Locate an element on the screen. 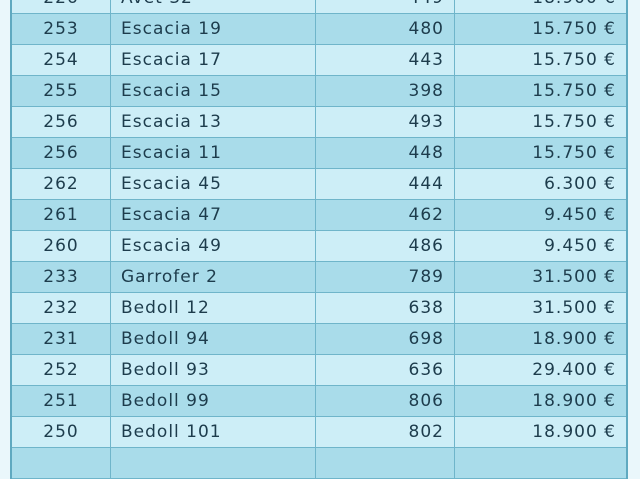 The height and width of the screenshot is (479, 640). table-row: 256 Escacia 11 448 15.750 € is located at coordinates (319, 153).